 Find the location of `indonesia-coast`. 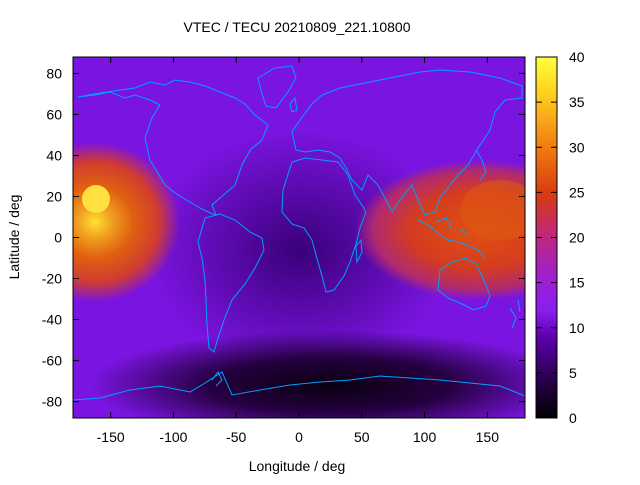

indonesia-coast is located at coordinates (451, 238).